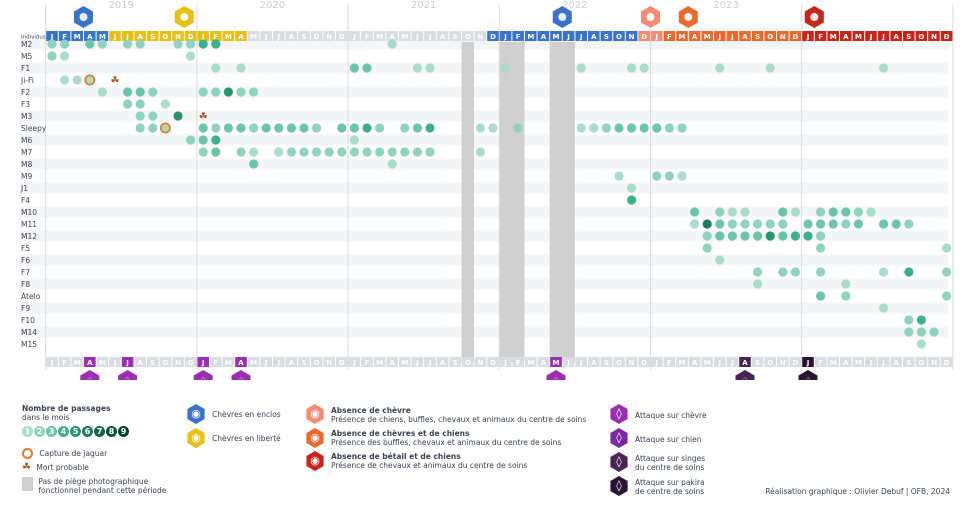 The image size is (964, 506). Describe the element at coordinates (670, 467) in the screenshot. I see `attack-monkeys-line2: du centre de soins` at that location.